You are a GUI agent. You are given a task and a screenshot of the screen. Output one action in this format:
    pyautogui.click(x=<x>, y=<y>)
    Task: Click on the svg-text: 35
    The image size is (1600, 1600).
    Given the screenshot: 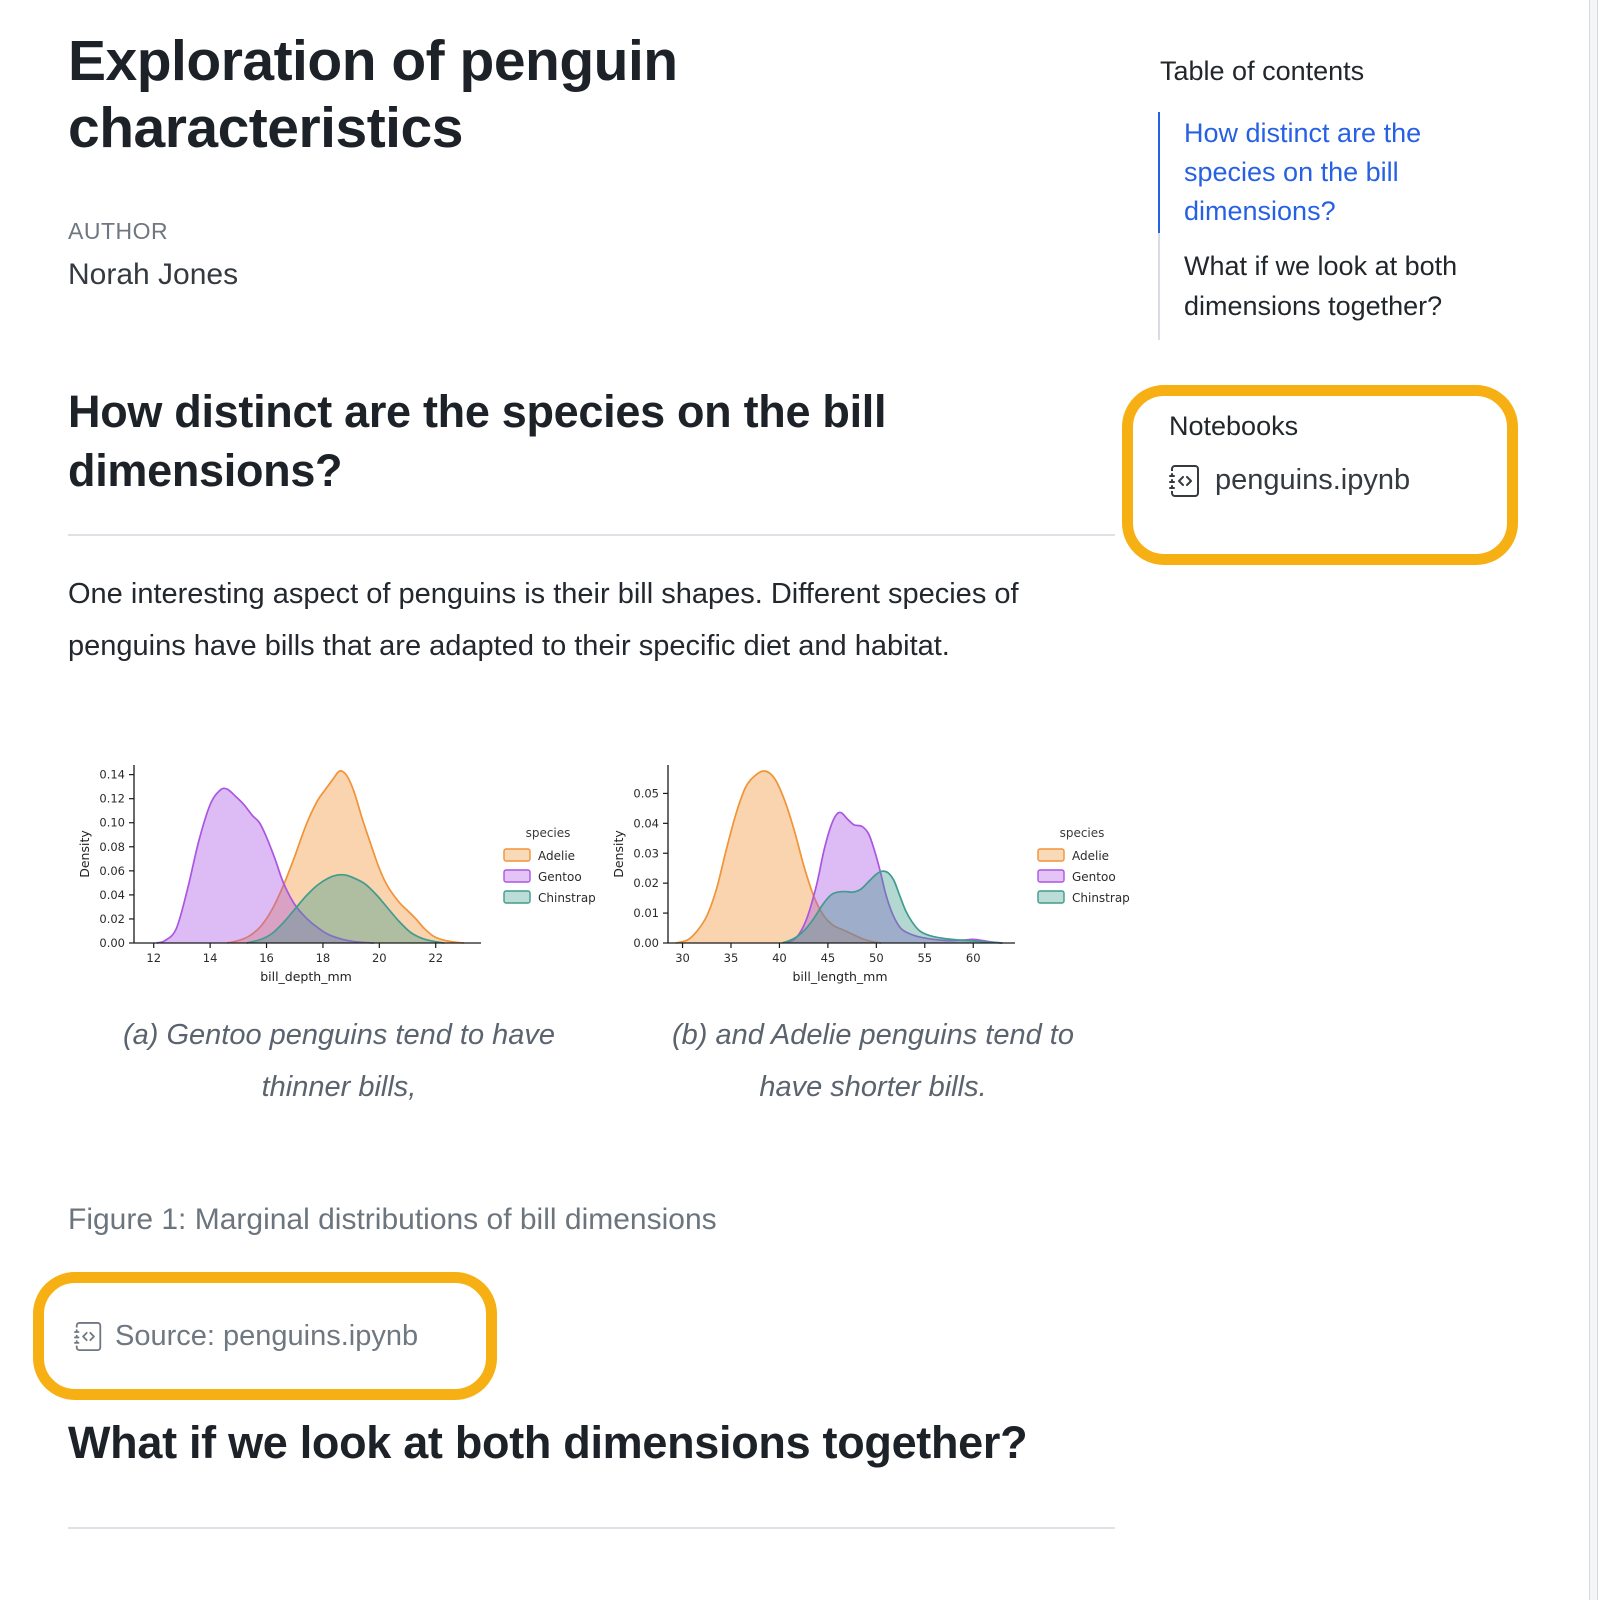 What is the action you would take?
    pyautogui.click(x=731, y=958)
    